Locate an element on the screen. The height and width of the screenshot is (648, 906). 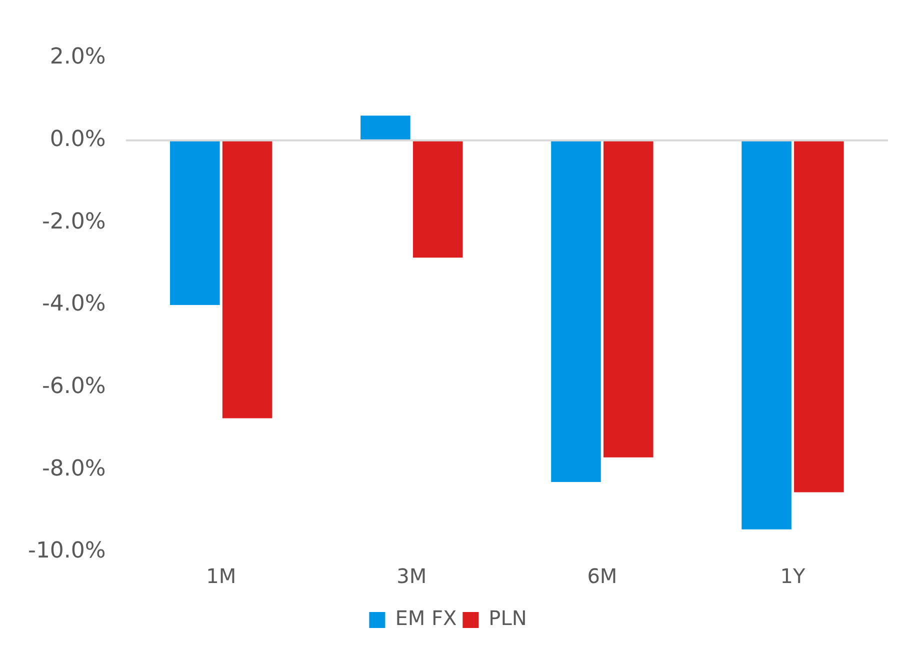
x-tick-label: 1M is located at coordinates (221, 576).